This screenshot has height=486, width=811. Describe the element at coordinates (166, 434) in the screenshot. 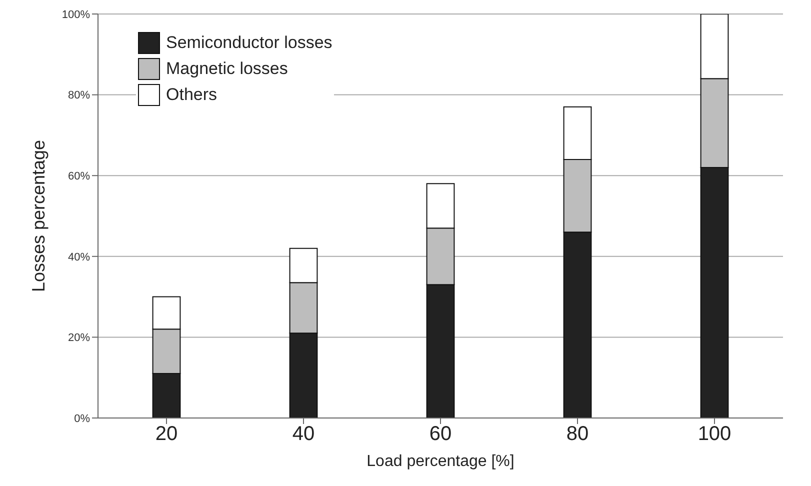

I see `x-tick-label: 20` at that location.